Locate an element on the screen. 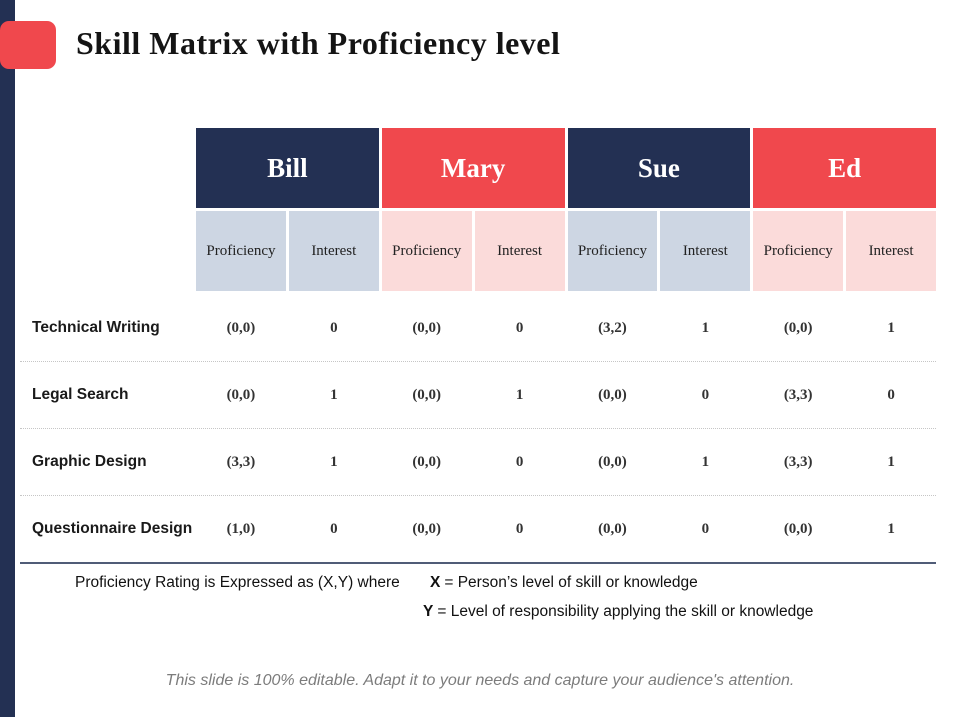  subheader-proficiency-ed: Proficiency is located at coordinates (798, 251).